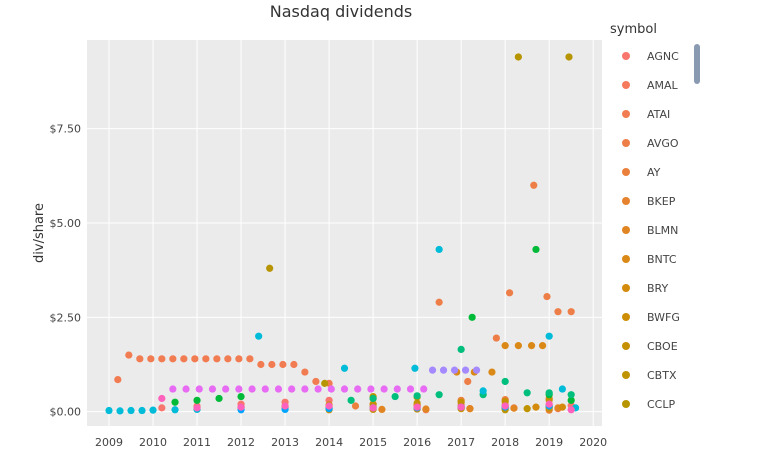 This screenshot has width=765, height=463. I want to click on legend-item: CBOE, so click(650, 346).